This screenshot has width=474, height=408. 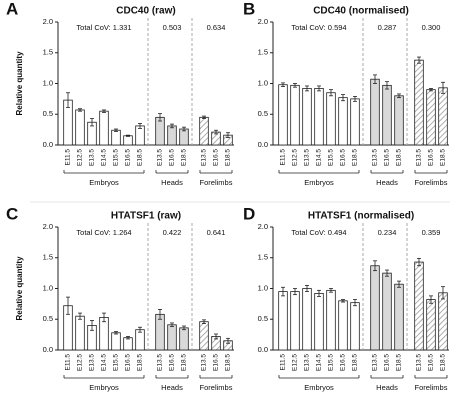 I want to click on cov-label: 0.422, so click(x=172, y=232).